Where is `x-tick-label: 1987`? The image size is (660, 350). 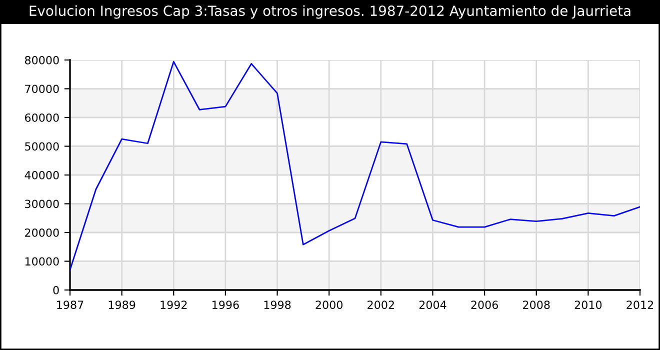 x-tick-label: 1987 is located at coordinates (70, 305).